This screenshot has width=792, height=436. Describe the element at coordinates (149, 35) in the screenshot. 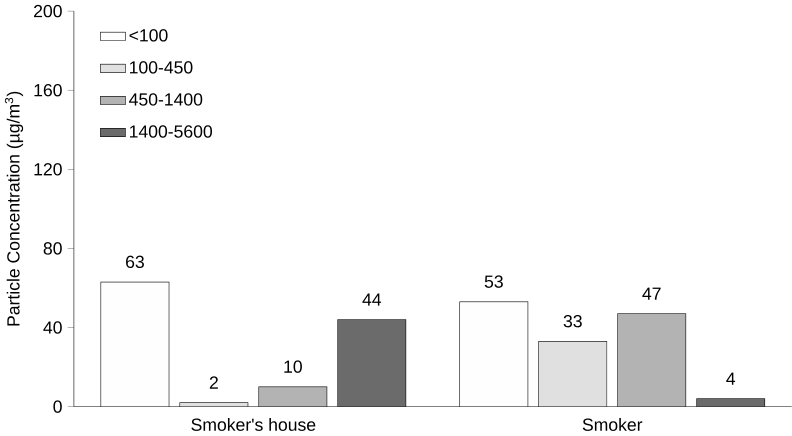

I see `legend-label: <100` at that location.